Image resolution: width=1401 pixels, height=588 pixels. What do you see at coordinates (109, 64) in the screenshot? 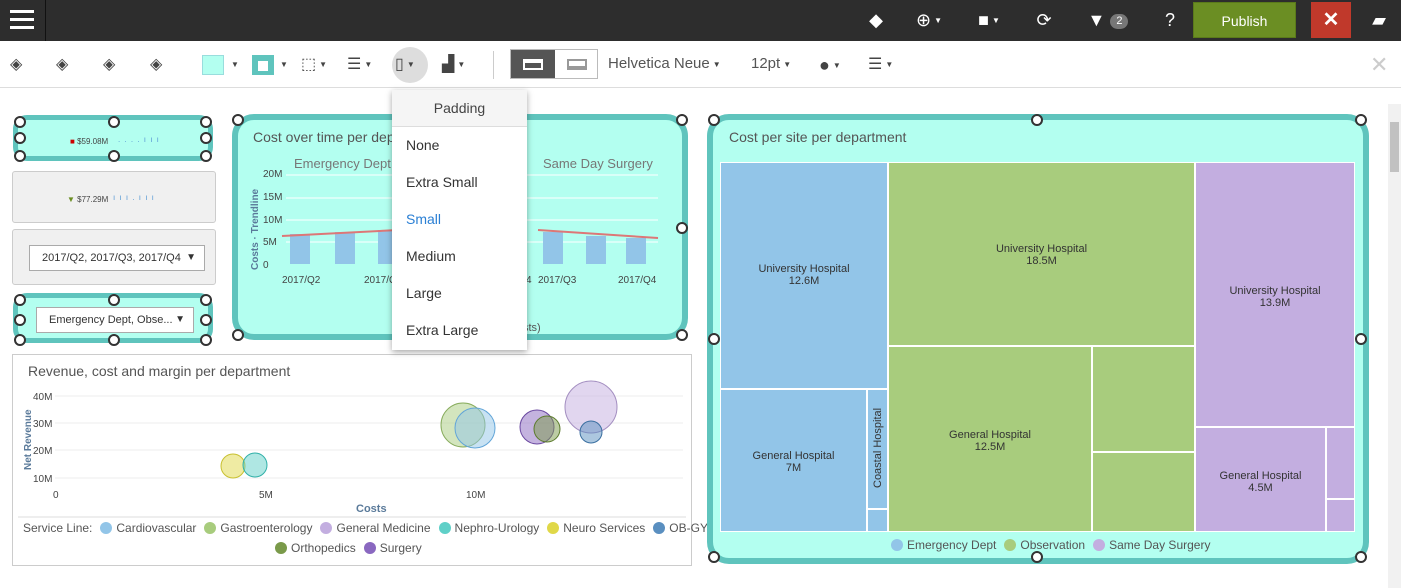
I see `bring-forward-icon: ◈` at bounding box center [109, 64].